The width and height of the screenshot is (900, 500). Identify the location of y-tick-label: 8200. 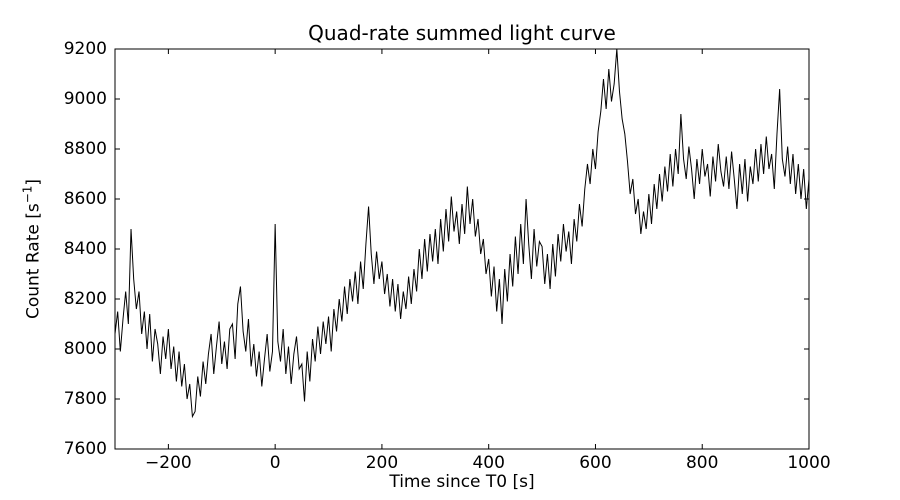
(85, 299).